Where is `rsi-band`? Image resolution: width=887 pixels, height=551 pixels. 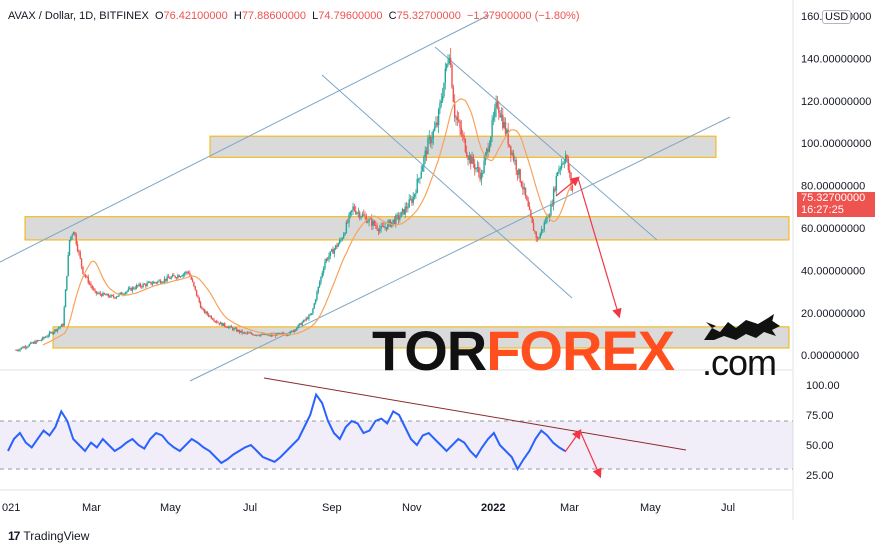
rsi-band is located at coordinates (396, 445).